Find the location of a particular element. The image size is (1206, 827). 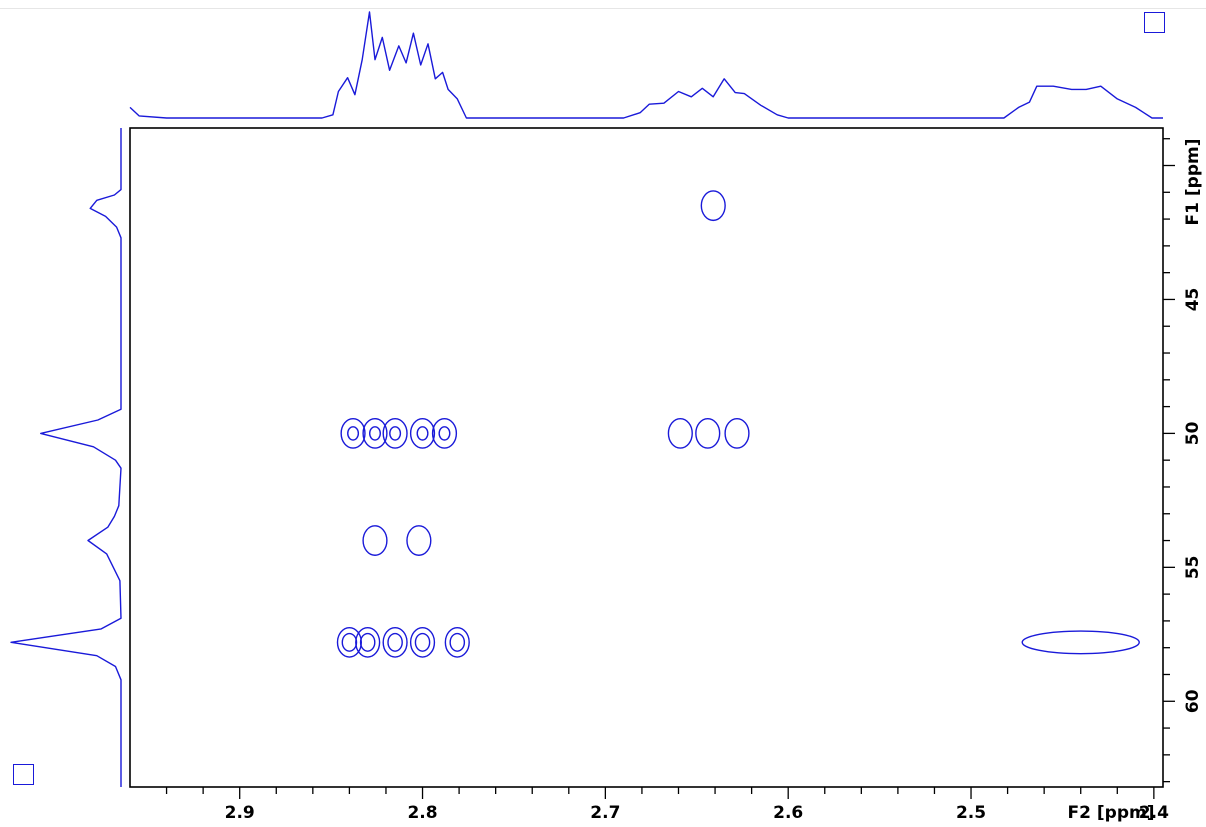

y-axis-label: F1 [ppm] is located at coordinates (1193, 182).